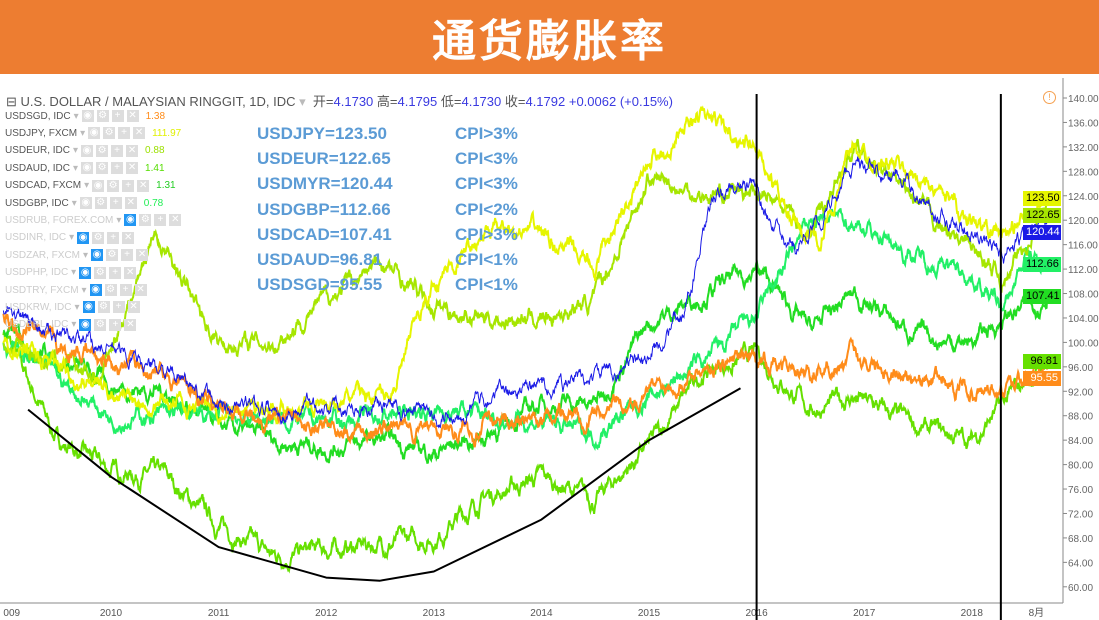 The image size is (1099, 620). What do you see at coordinates (38, 168) in the screenshot?
I see `legend-symbol: USDAUD, IDC` at bounding box center [38, 168].